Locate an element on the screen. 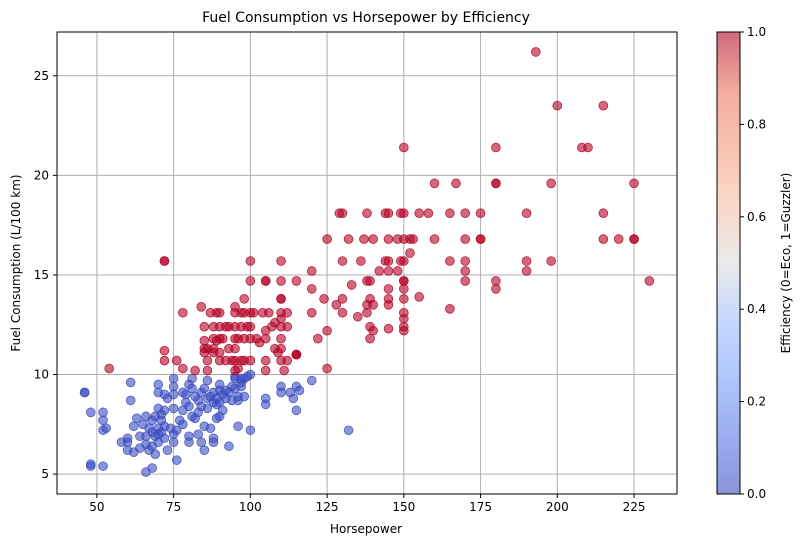 The height and width of the screenshot is (547, 800). y-tick-label: 25 is located at coordinates (41, 76).